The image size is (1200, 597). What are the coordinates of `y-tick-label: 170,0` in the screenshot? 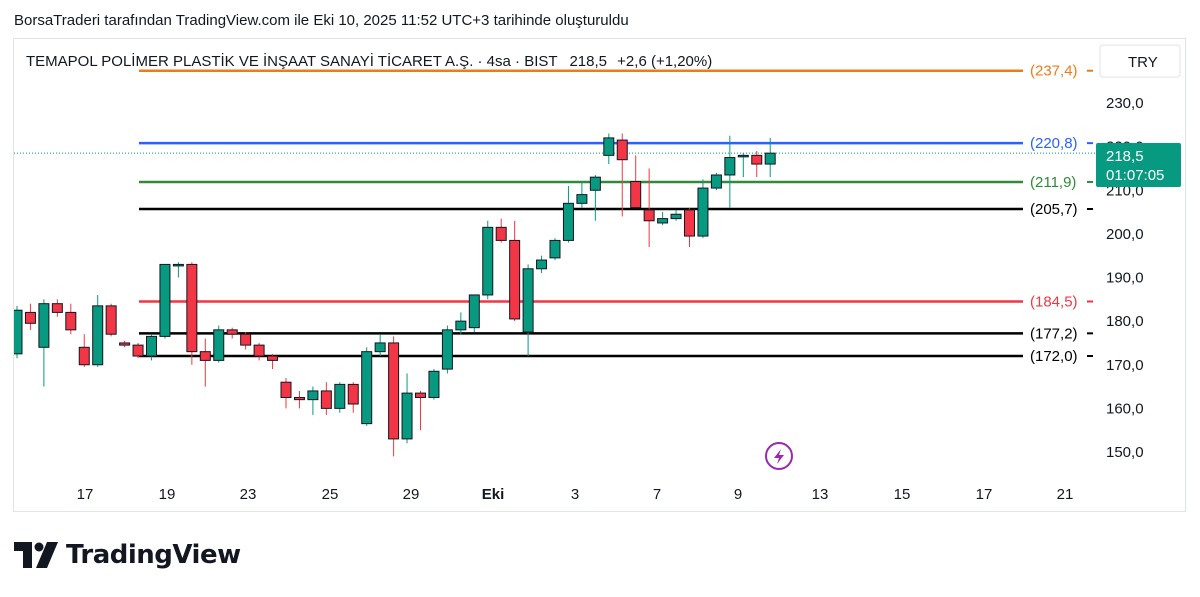 It's located at (1125, 365).